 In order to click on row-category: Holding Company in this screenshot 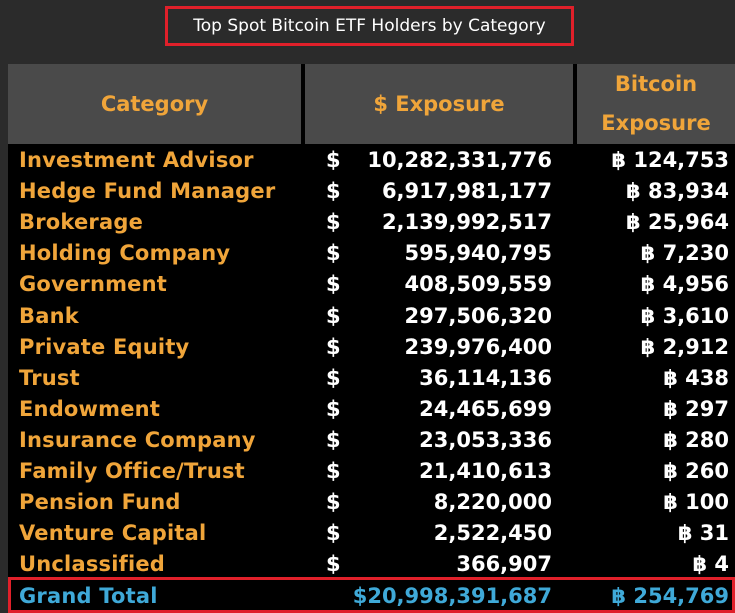, I will do `click(125, 253)`.